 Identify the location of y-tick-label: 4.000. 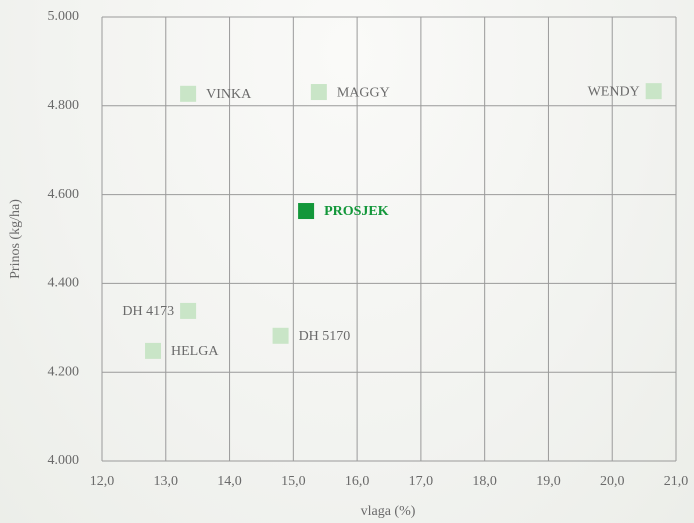
(64, 460).